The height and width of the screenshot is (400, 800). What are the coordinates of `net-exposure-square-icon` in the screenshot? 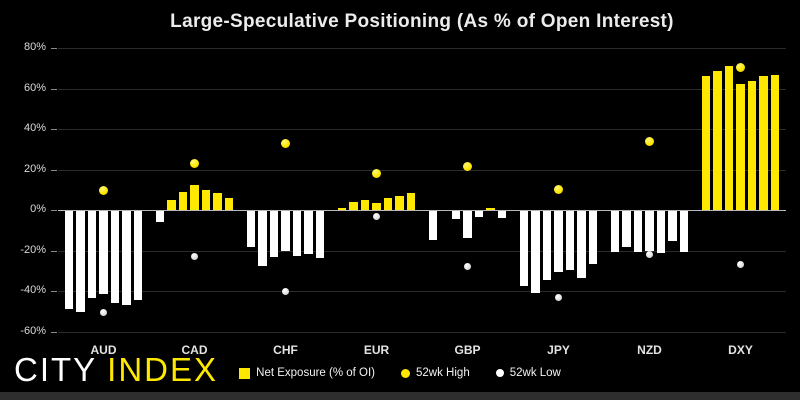 It's located at (245, 373).